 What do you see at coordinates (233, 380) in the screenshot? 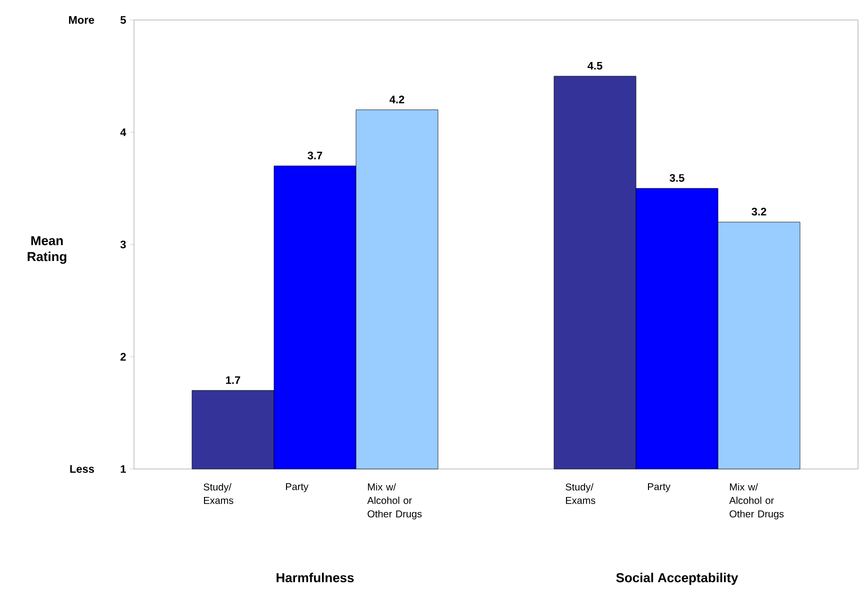
I see `data-label: 1.7` at bounding box center [233, 380].